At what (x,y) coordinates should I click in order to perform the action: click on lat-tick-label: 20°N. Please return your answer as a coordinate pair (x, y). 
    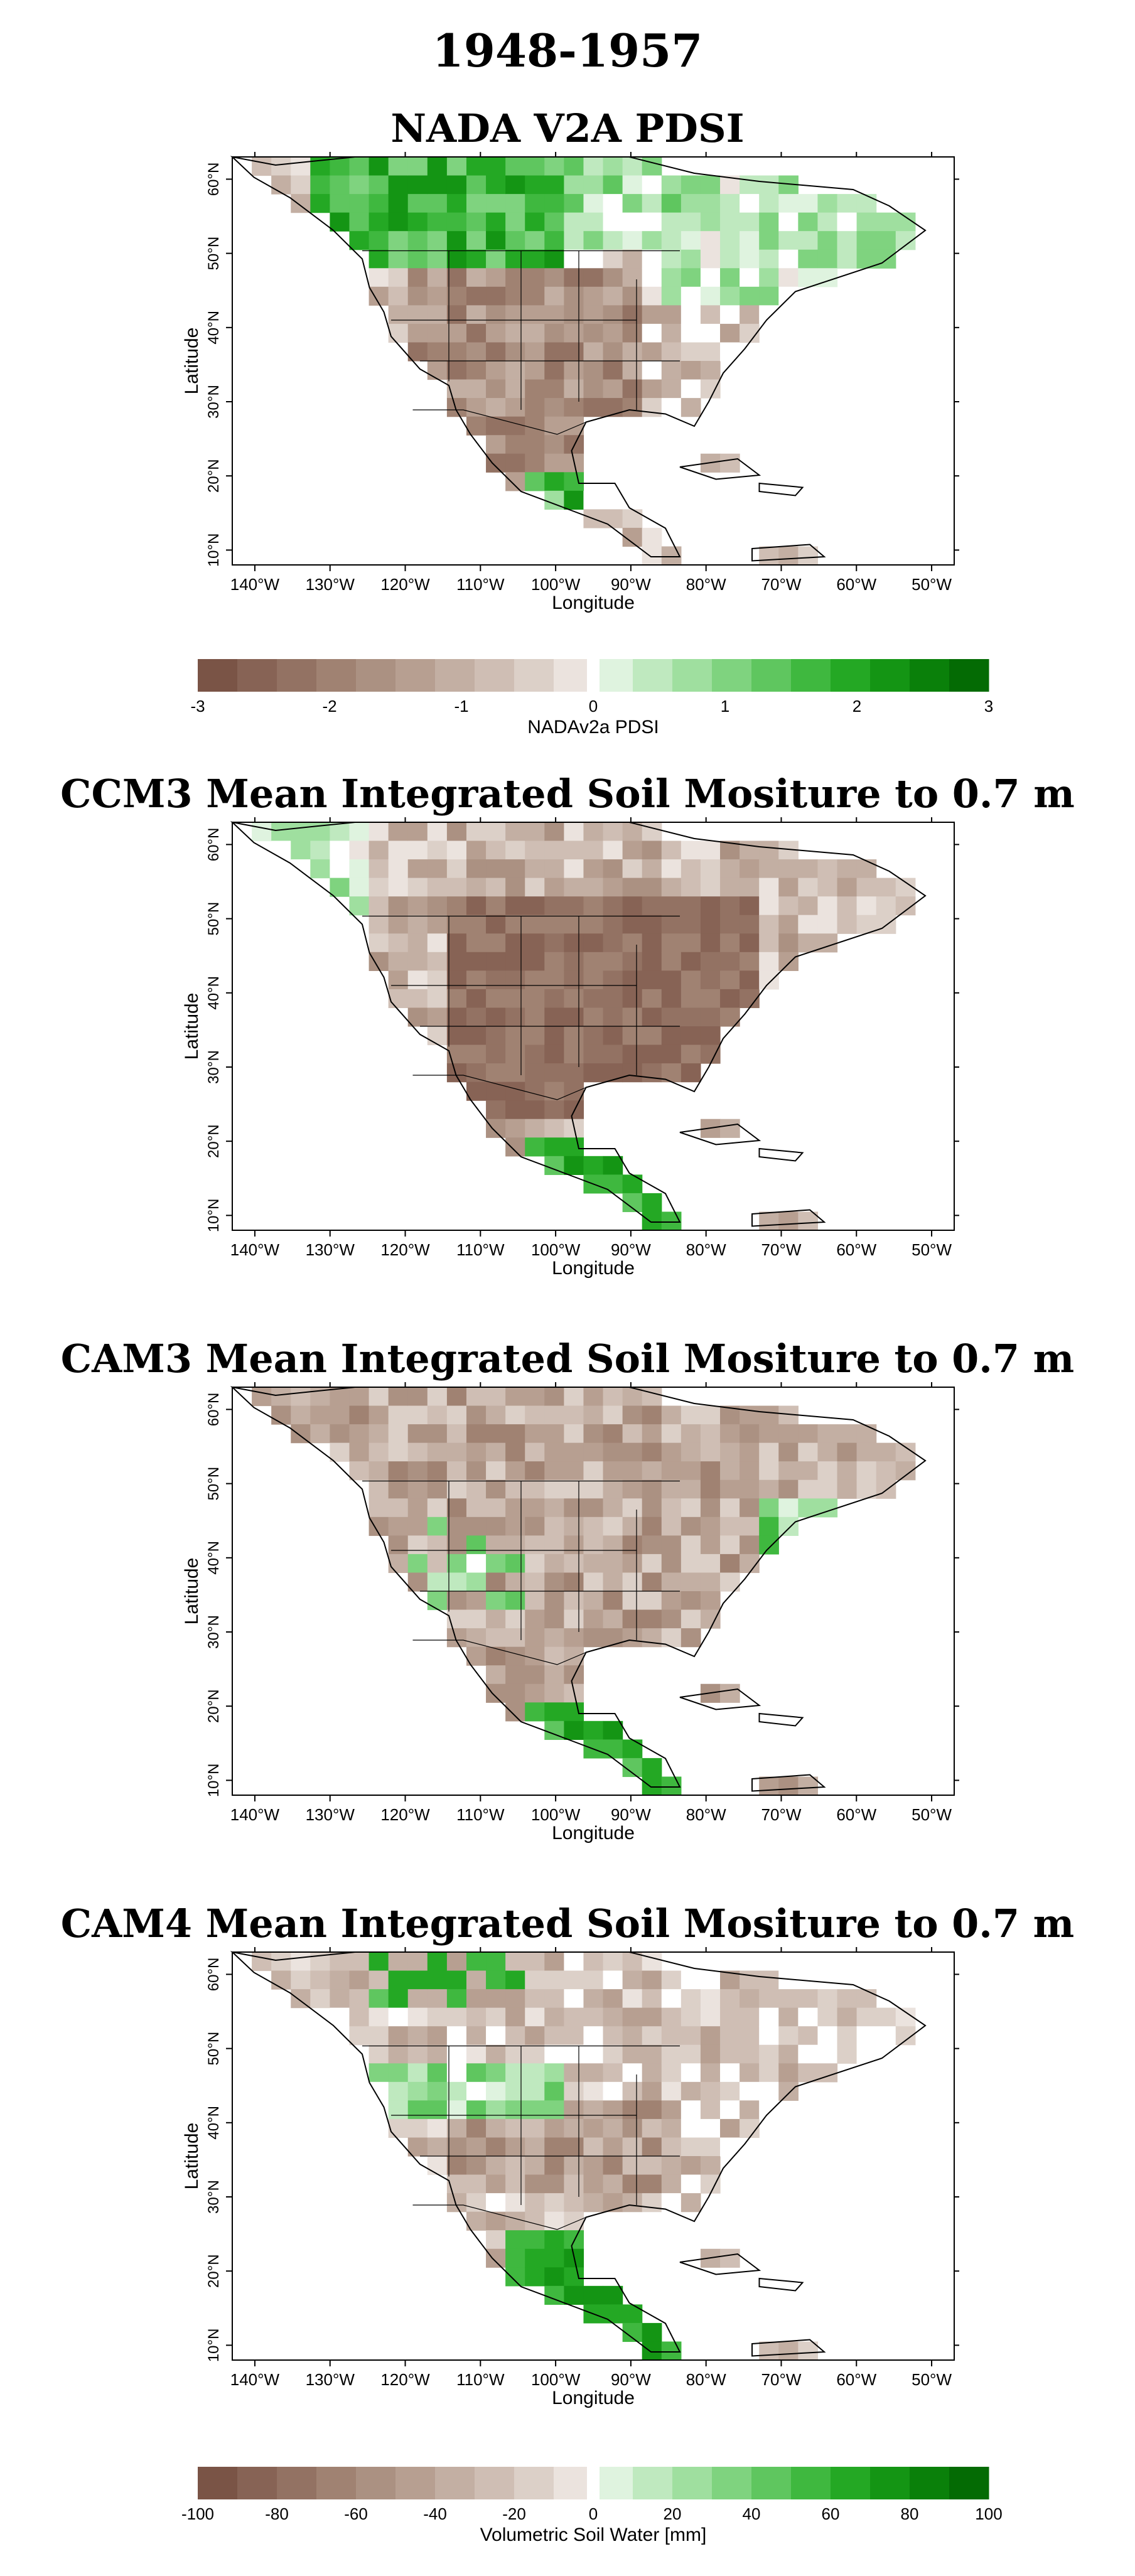
    Looking at the image, I should click on (213, 1706).